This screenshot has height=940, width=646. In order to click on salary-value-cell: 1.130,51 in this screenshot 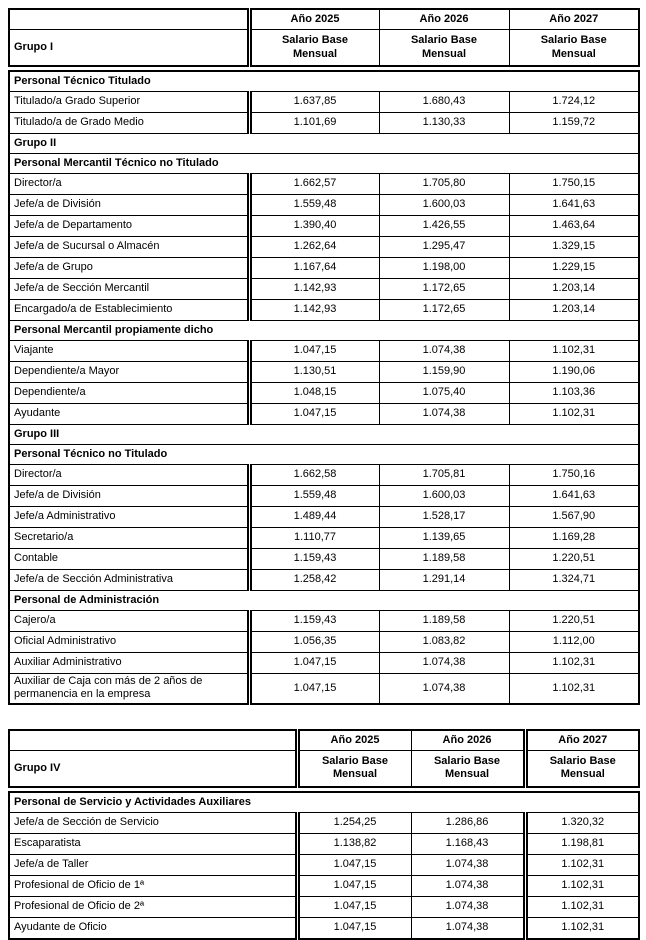, I will do `click(313, 372)`.